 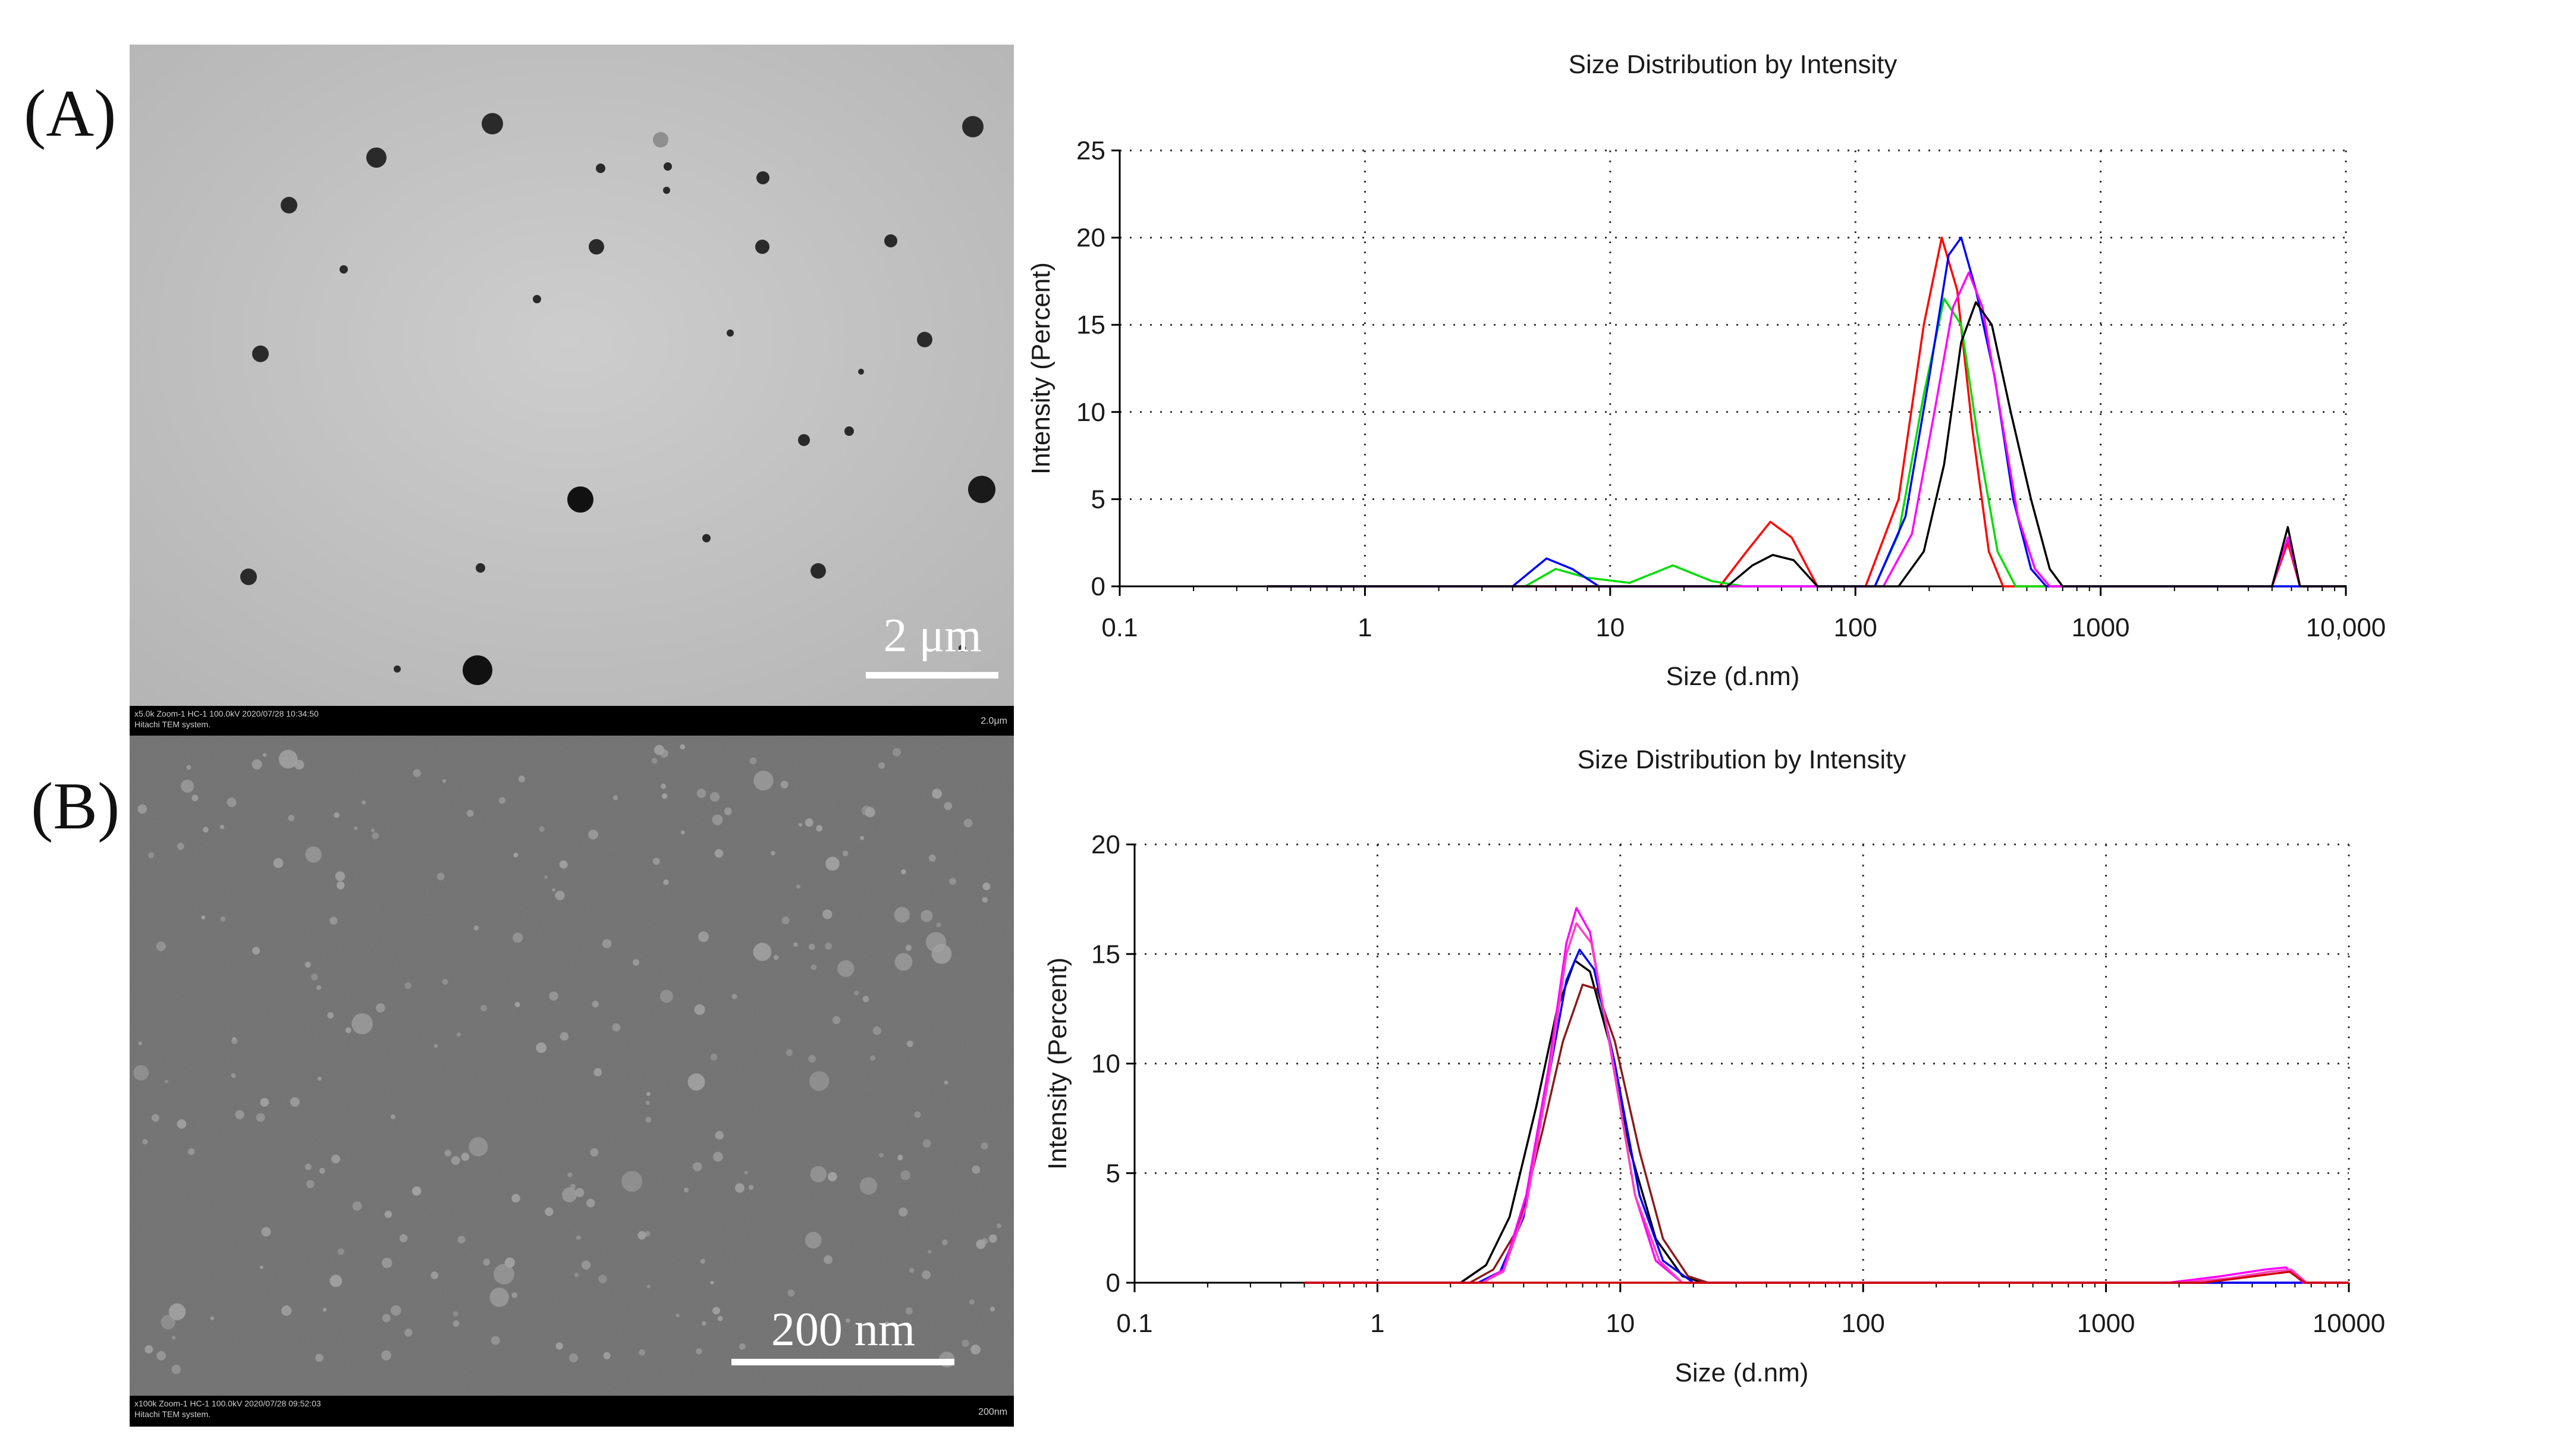 What do you see at coordinates (1105, 1064) in the screenshot?
I see `y-tick-label: 10` at bounding box center [1105, 1064].